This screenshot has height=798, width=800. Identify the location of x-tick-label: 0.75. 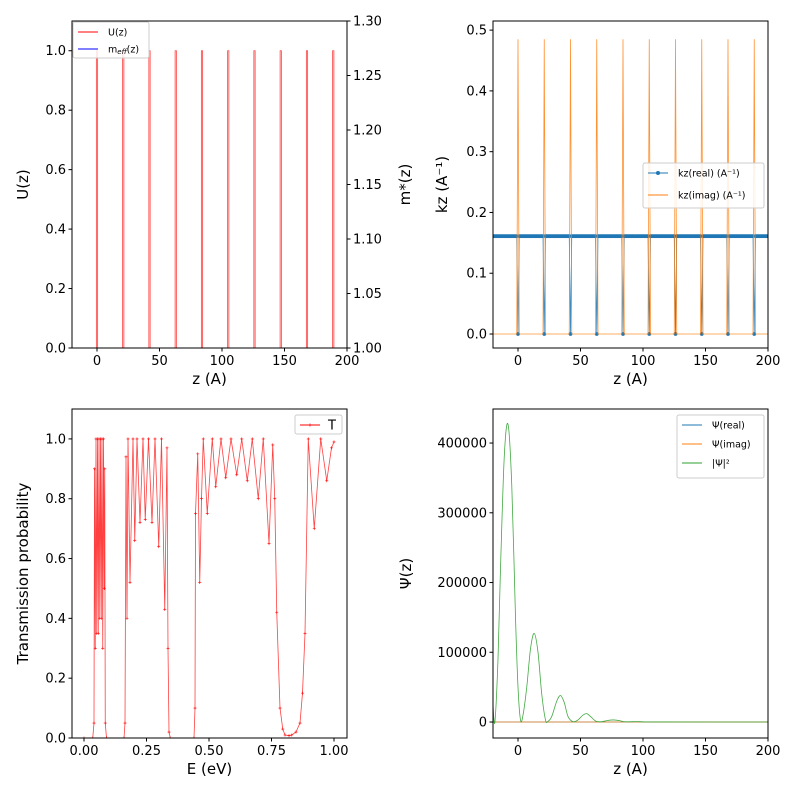
(271, 751).